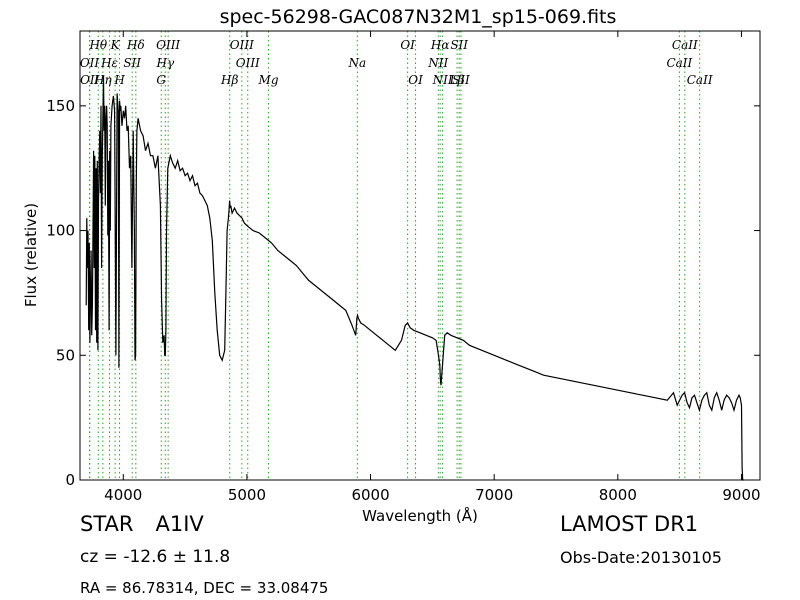 This screenshot has width=800, height=600. Describe the element at coordinates (31, 255) in the screenshot. I see `y-axis-label: Flux (relative)` at that location.